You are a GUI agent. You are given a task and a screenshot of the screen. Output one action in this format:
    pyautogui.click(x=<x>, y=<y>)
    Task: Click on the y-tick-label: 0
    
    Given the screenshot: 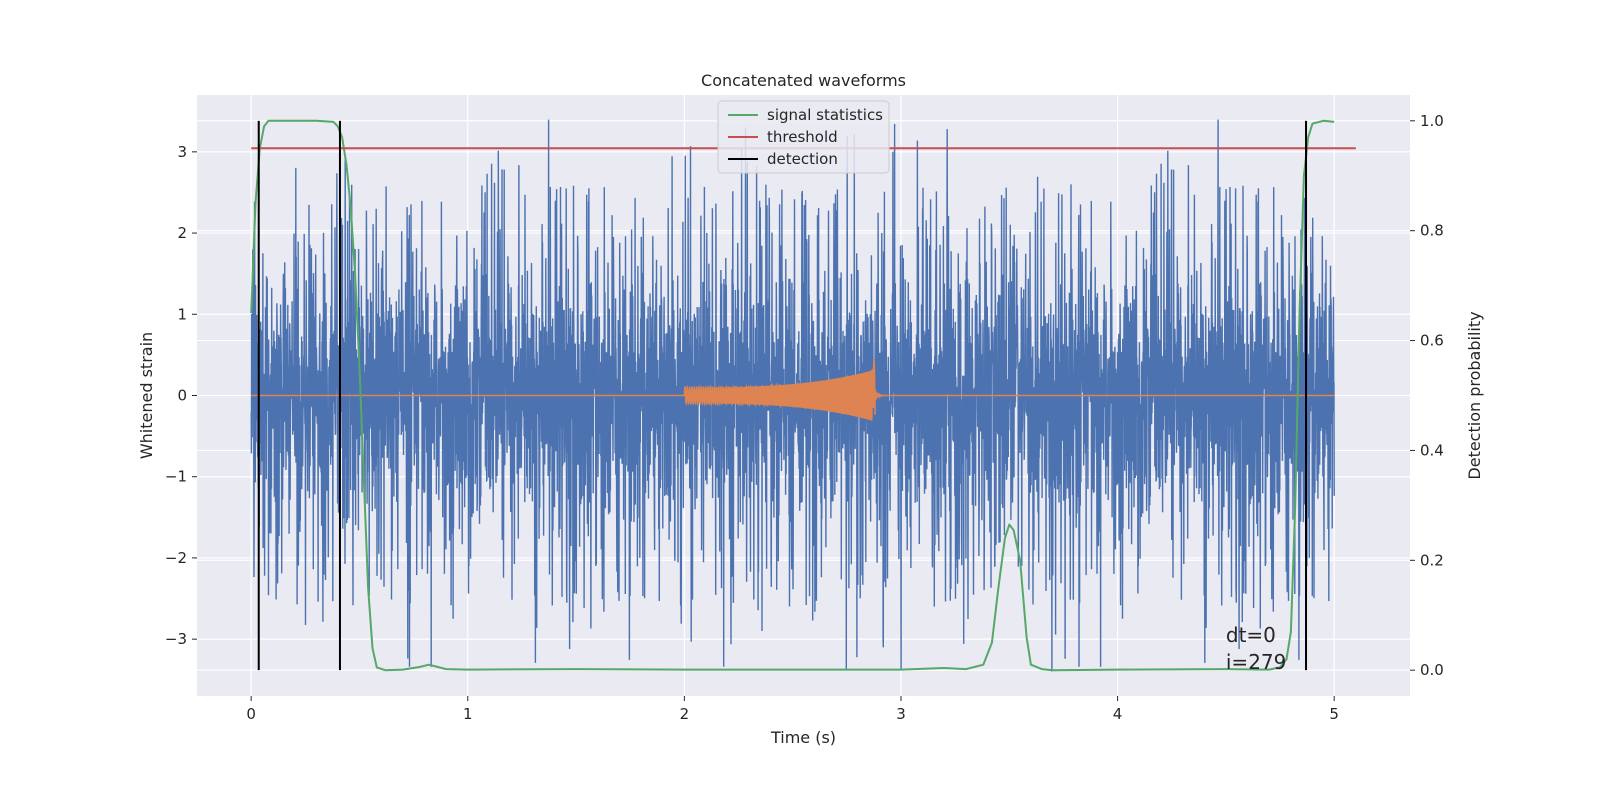 What is the action you would take?
    pyautogui.click(x=182, y=396)
    